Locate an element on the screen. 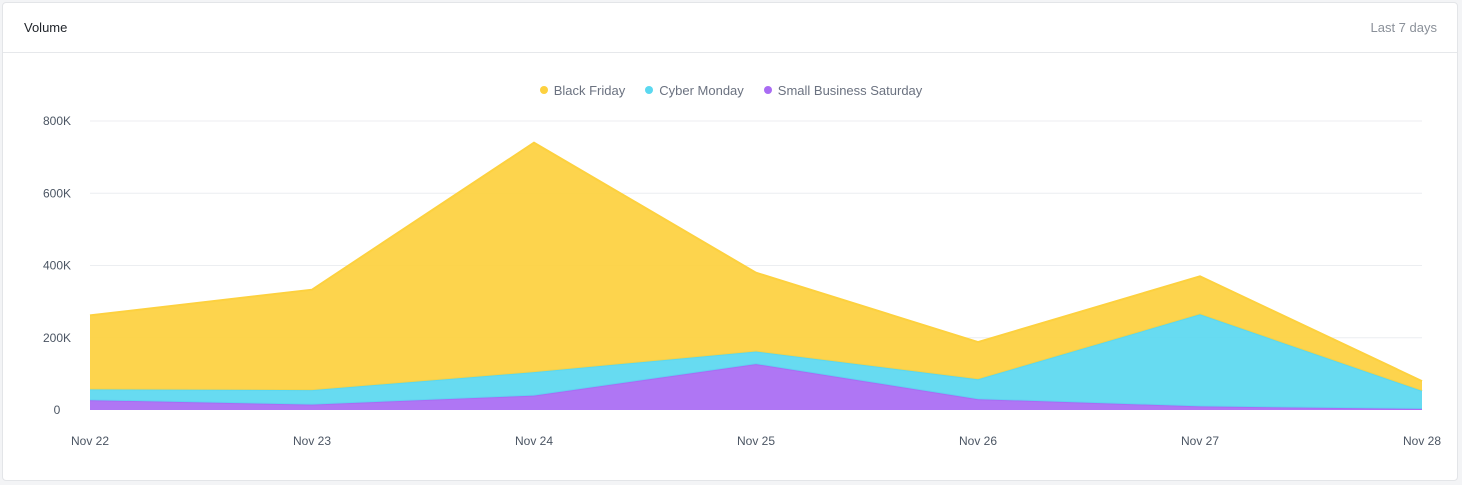 This screenshot has height=485, width=1462. legend-item-small-business-saturday: Small Business Saturday is located at coordinates (843, 90).